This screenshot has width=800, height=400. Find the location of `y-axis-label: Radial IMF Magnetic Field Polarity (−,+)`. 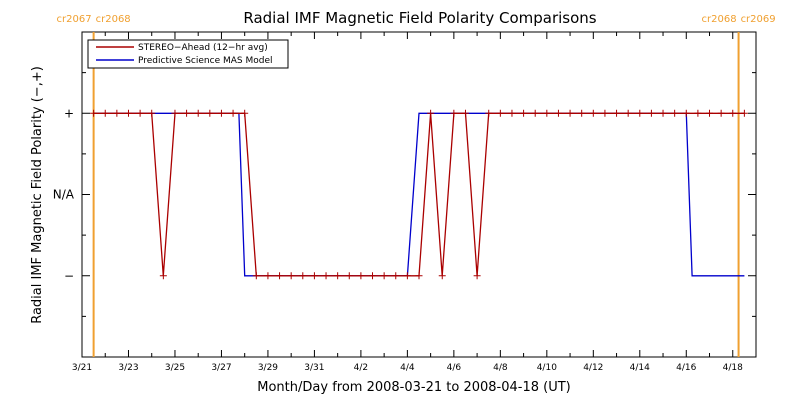

y-axis-label: Radial IMF Magnetic Field Polarity (−,+) is located at coordinates (37, 195).